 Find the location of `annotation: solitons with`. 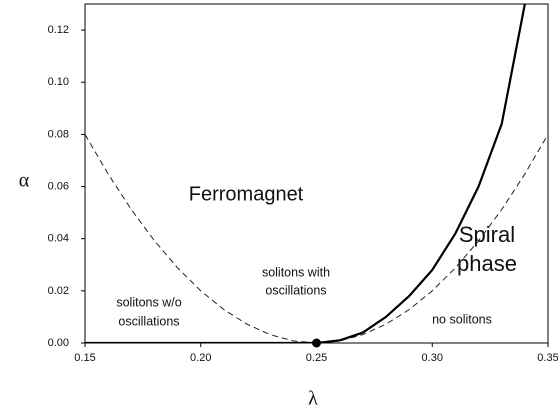

annotation: solitons with is located at coordinates (296, 272).